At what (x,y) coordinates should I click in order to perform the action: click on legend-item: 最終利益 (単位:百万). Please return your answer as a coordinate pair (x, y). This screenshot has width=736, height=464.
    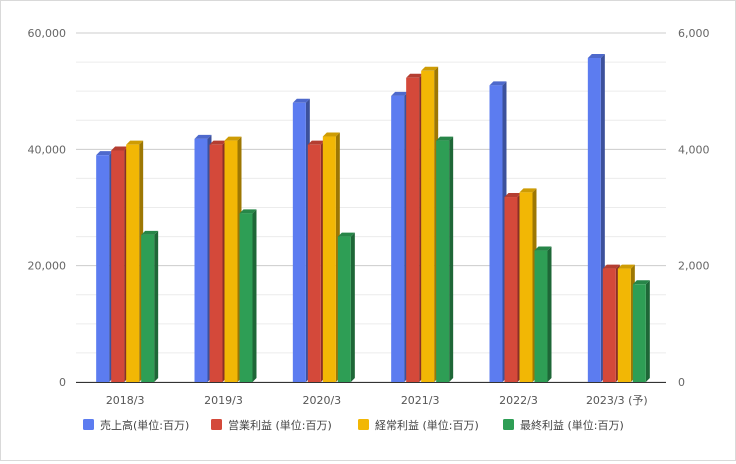
    Looking at the image, I should click on (563, 425).